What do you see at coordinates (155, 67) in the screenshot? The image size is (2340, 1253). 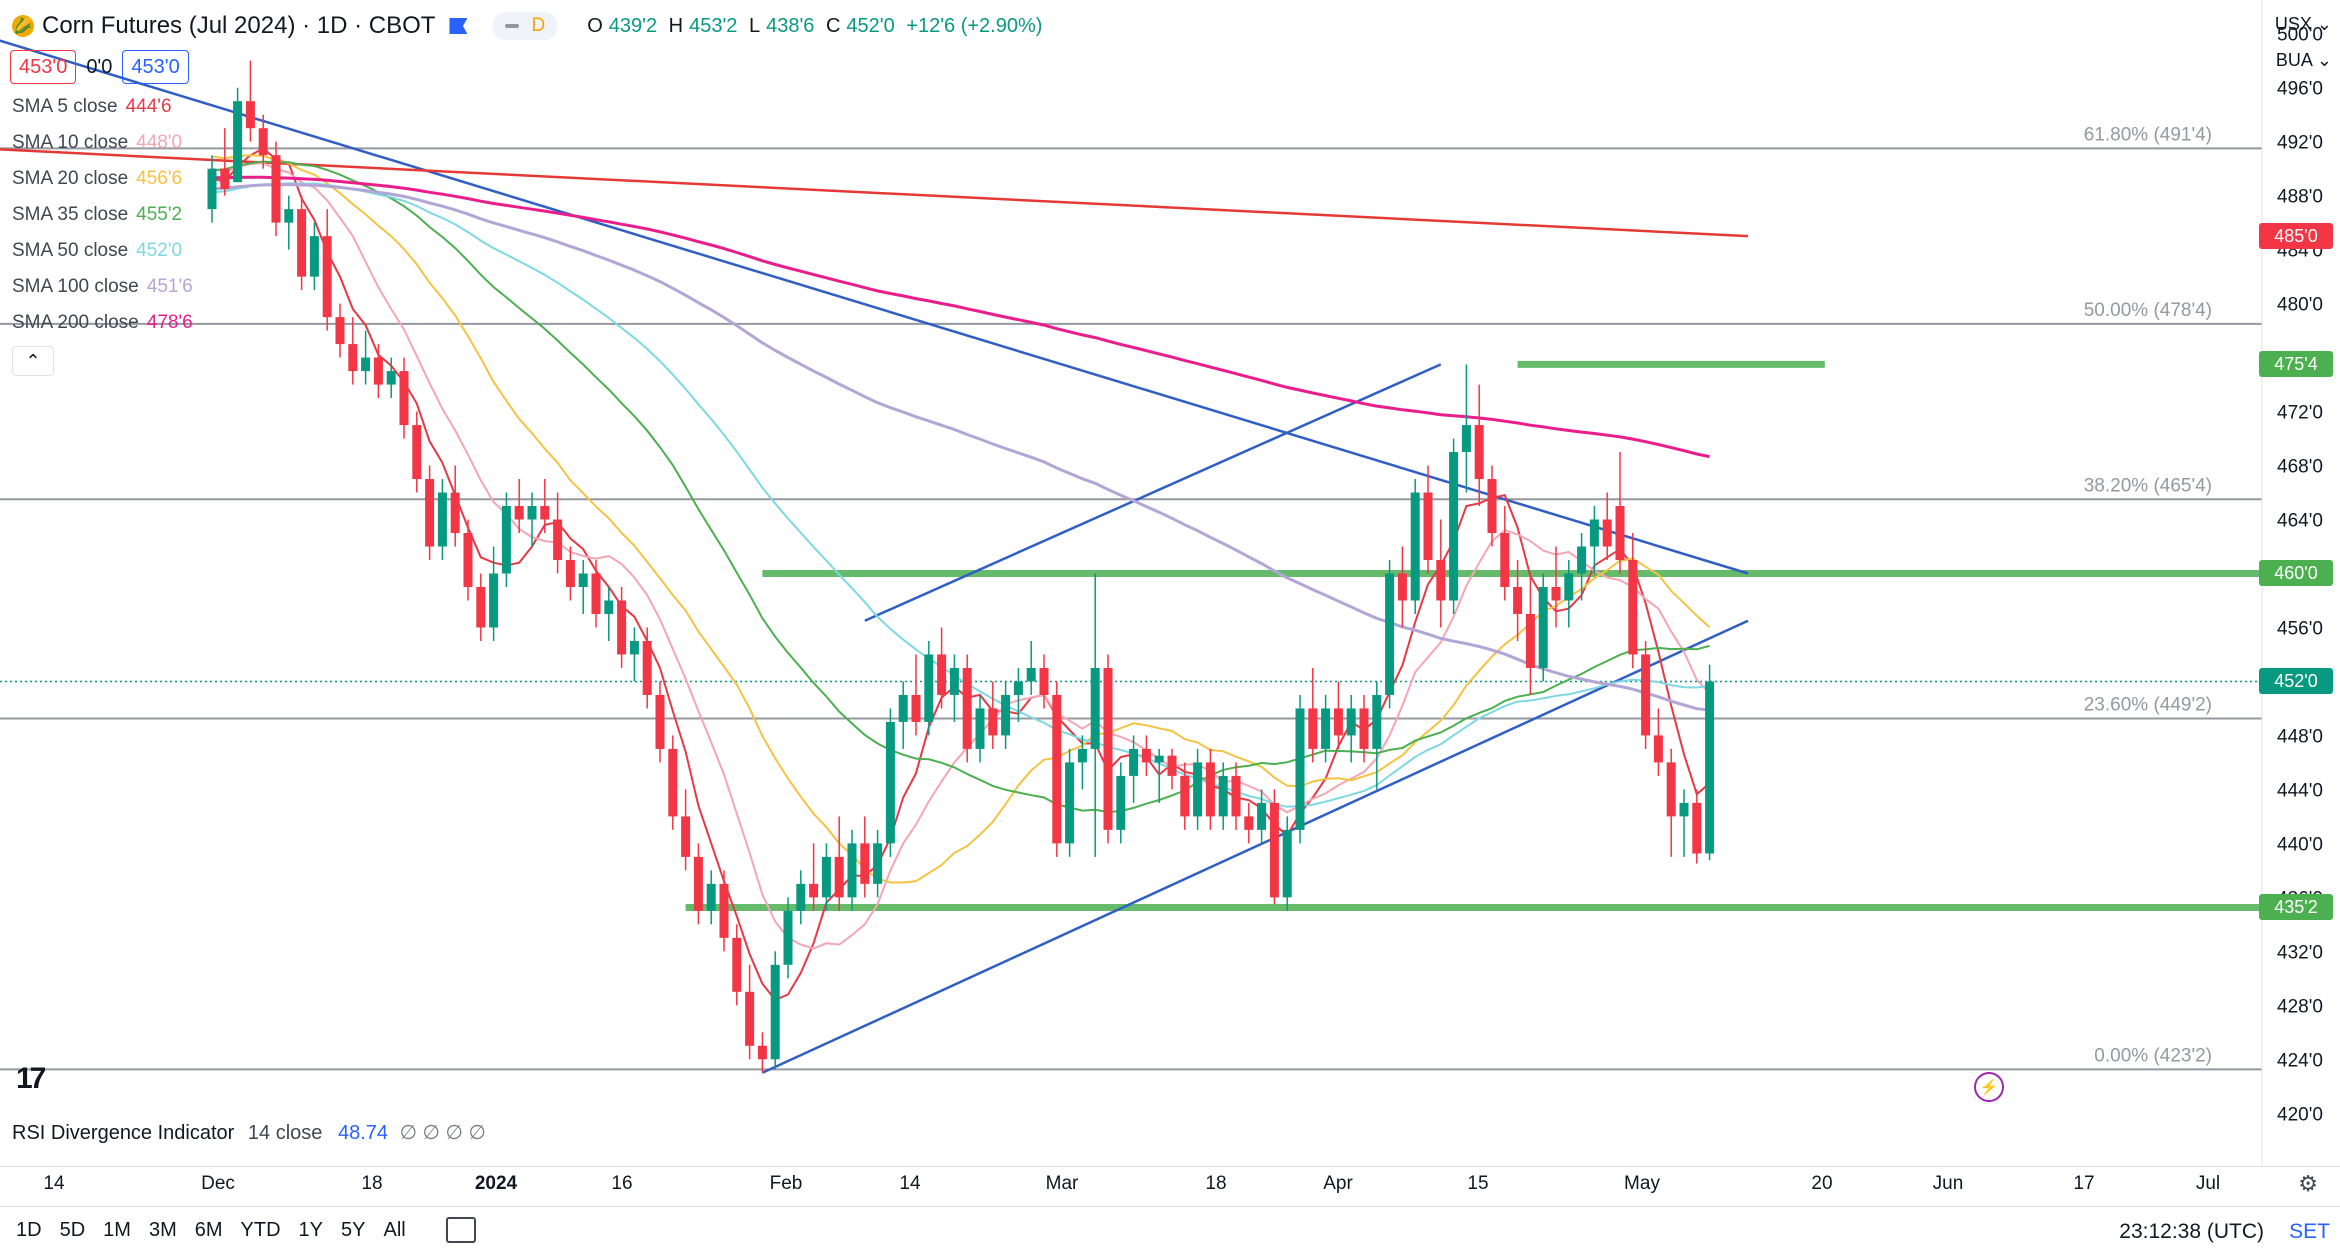 I see `buy-button: 453'0` at bounding box center [155, 67].